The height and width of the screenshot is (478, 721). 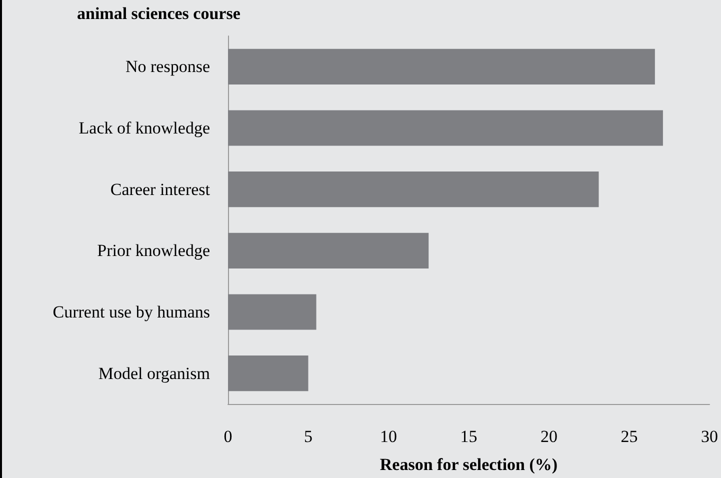 What do you see at coordinates (160, 189) in the screenshot?
I see `y-tick-label: Career interest` at bounding box center [160, 189].